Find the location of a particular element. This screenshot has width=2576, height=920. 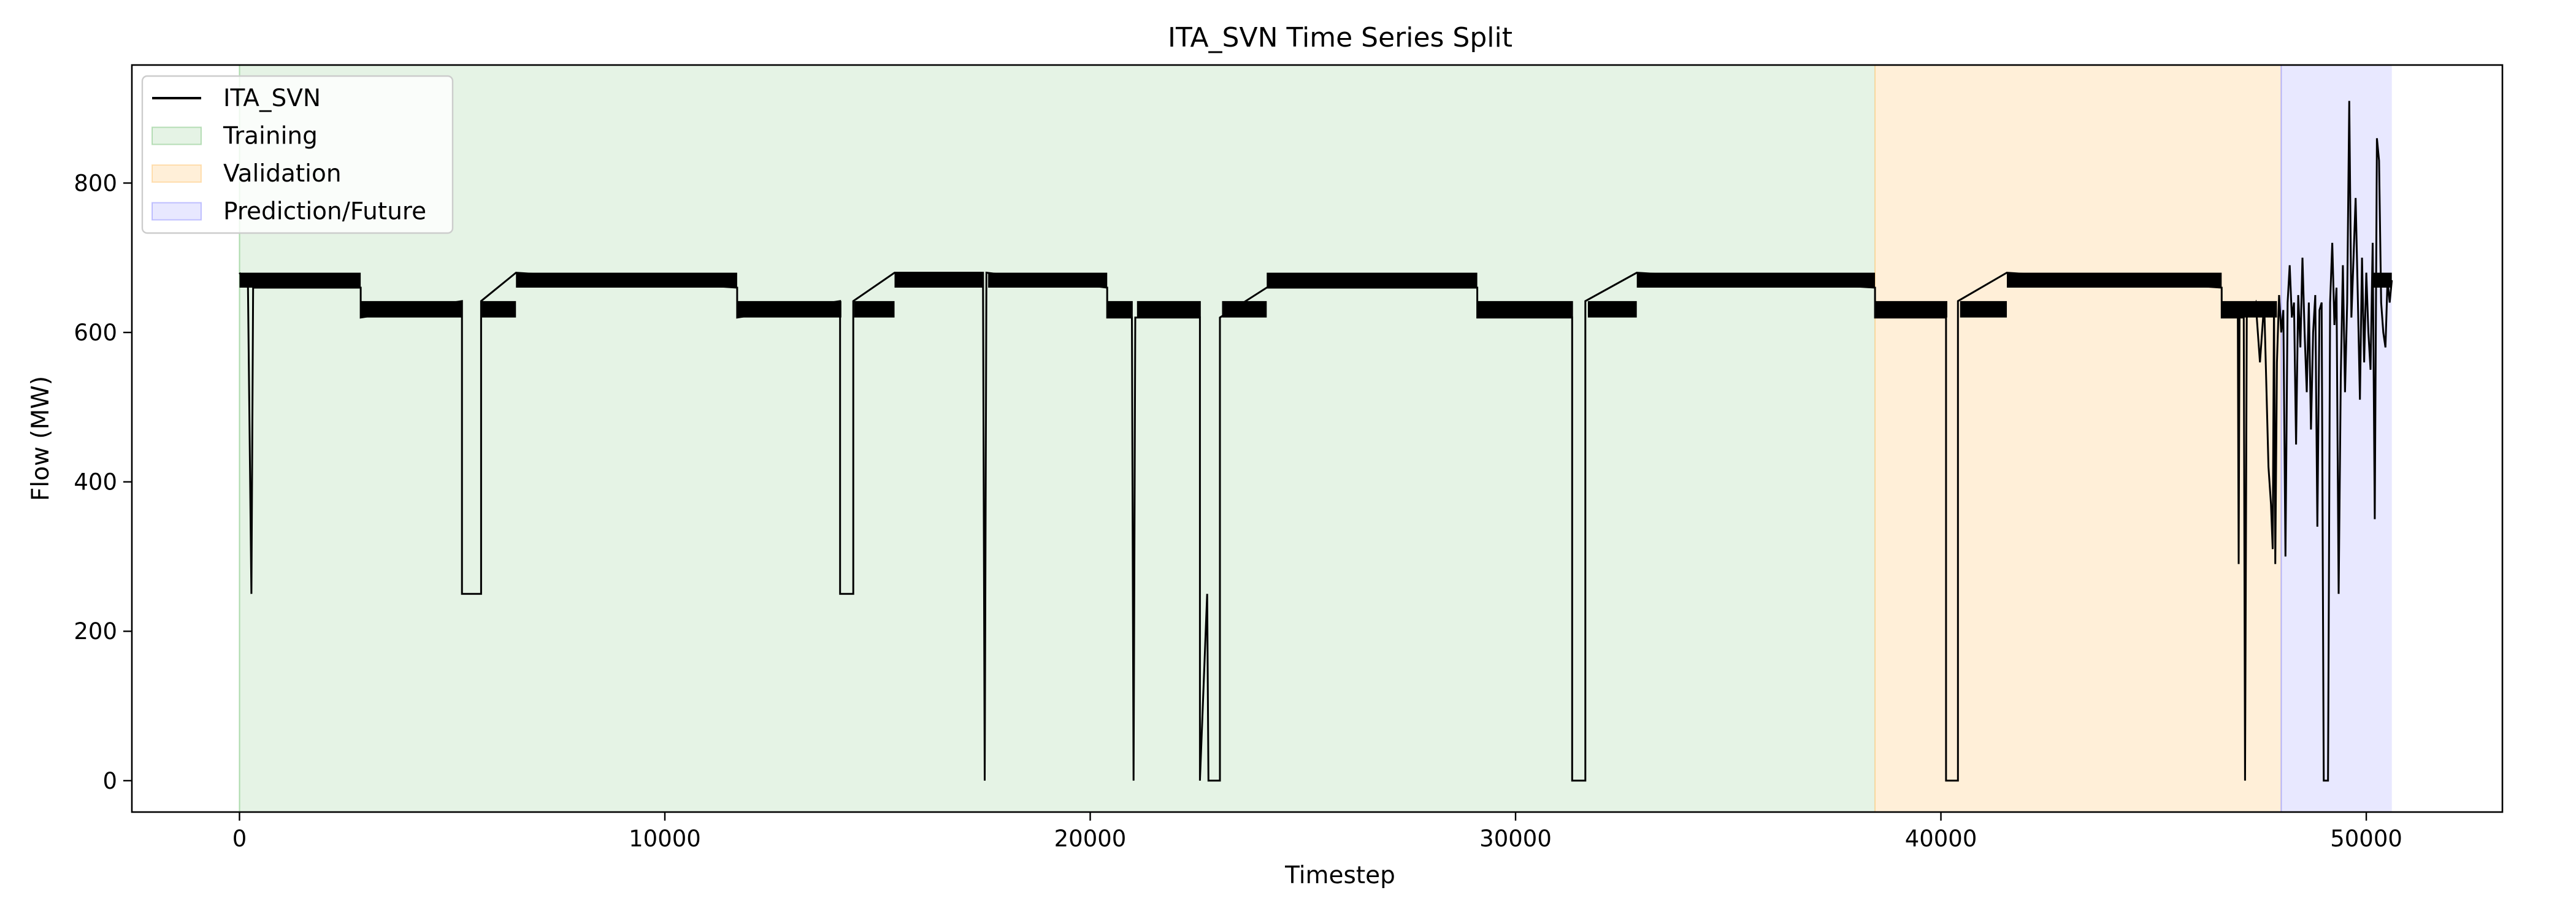

region-validation is located at coordinates (2078, 438).